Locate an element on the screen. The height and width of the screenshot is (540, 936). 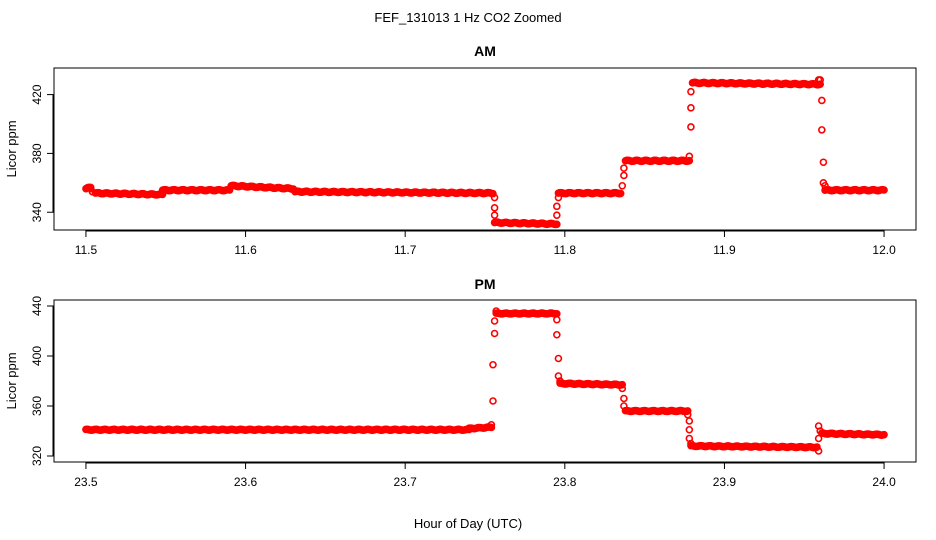
pm-x-tick-label: 23.5 is located at coordinates (86, 482).